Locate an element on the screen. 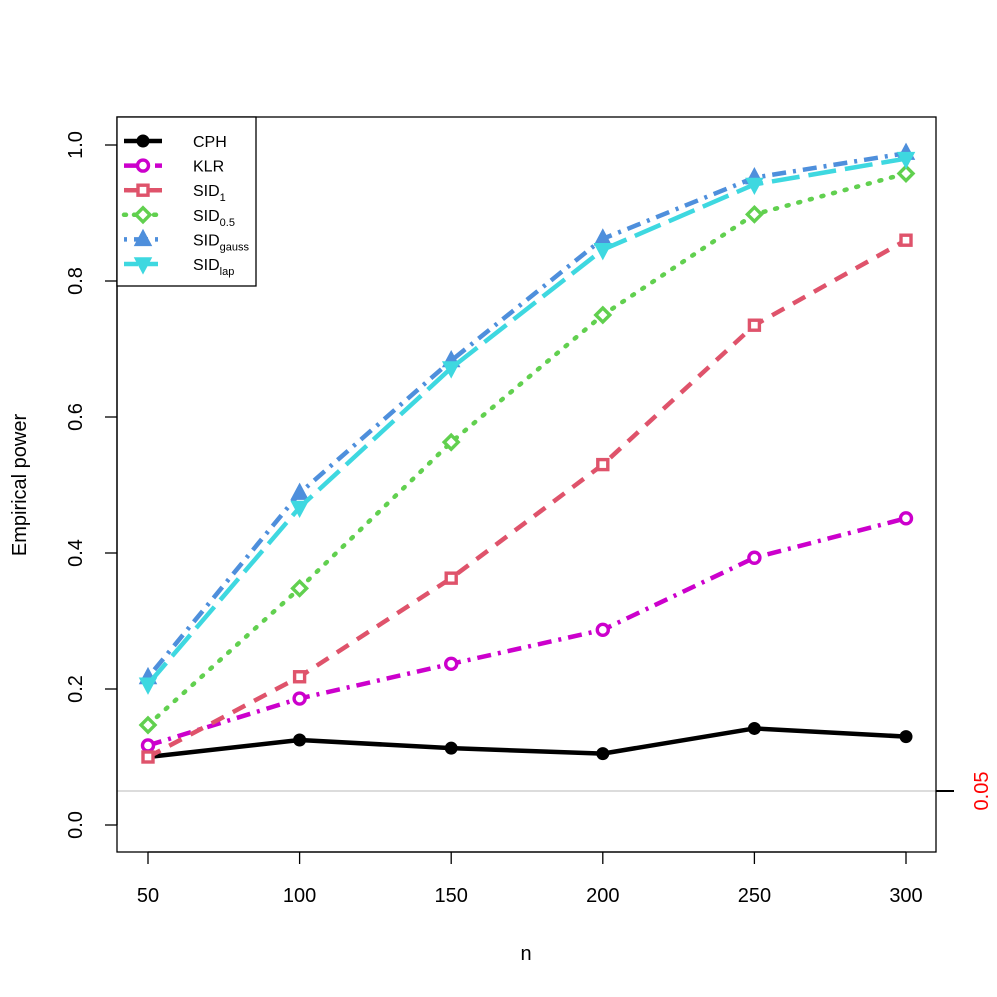 Image resolution: width=997 pixels, height=997 pixels. y-tick-label: 0.8 is located at coordinates (76, 281).